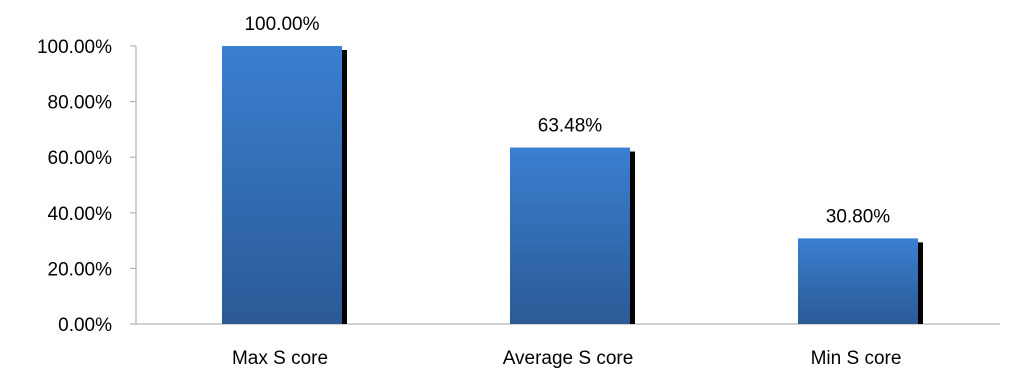  I want to click on category-label: Average S core, so click(568, 358).